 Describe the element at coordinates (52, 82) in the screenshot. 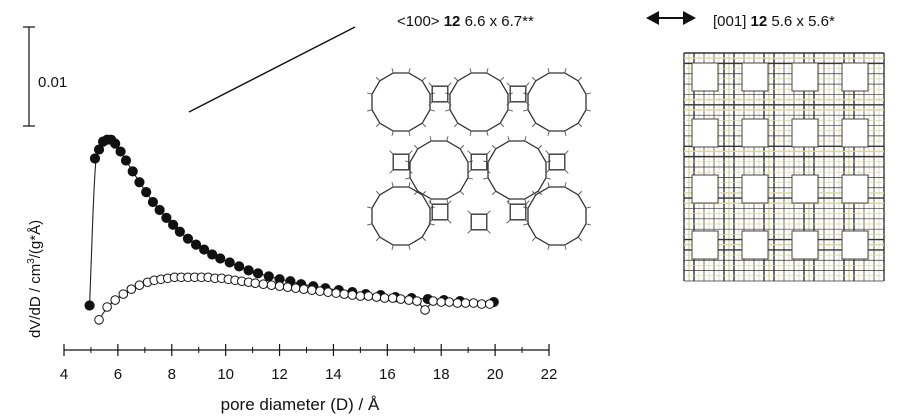

I see `y-scale-bar-label: 0.01` at that location.